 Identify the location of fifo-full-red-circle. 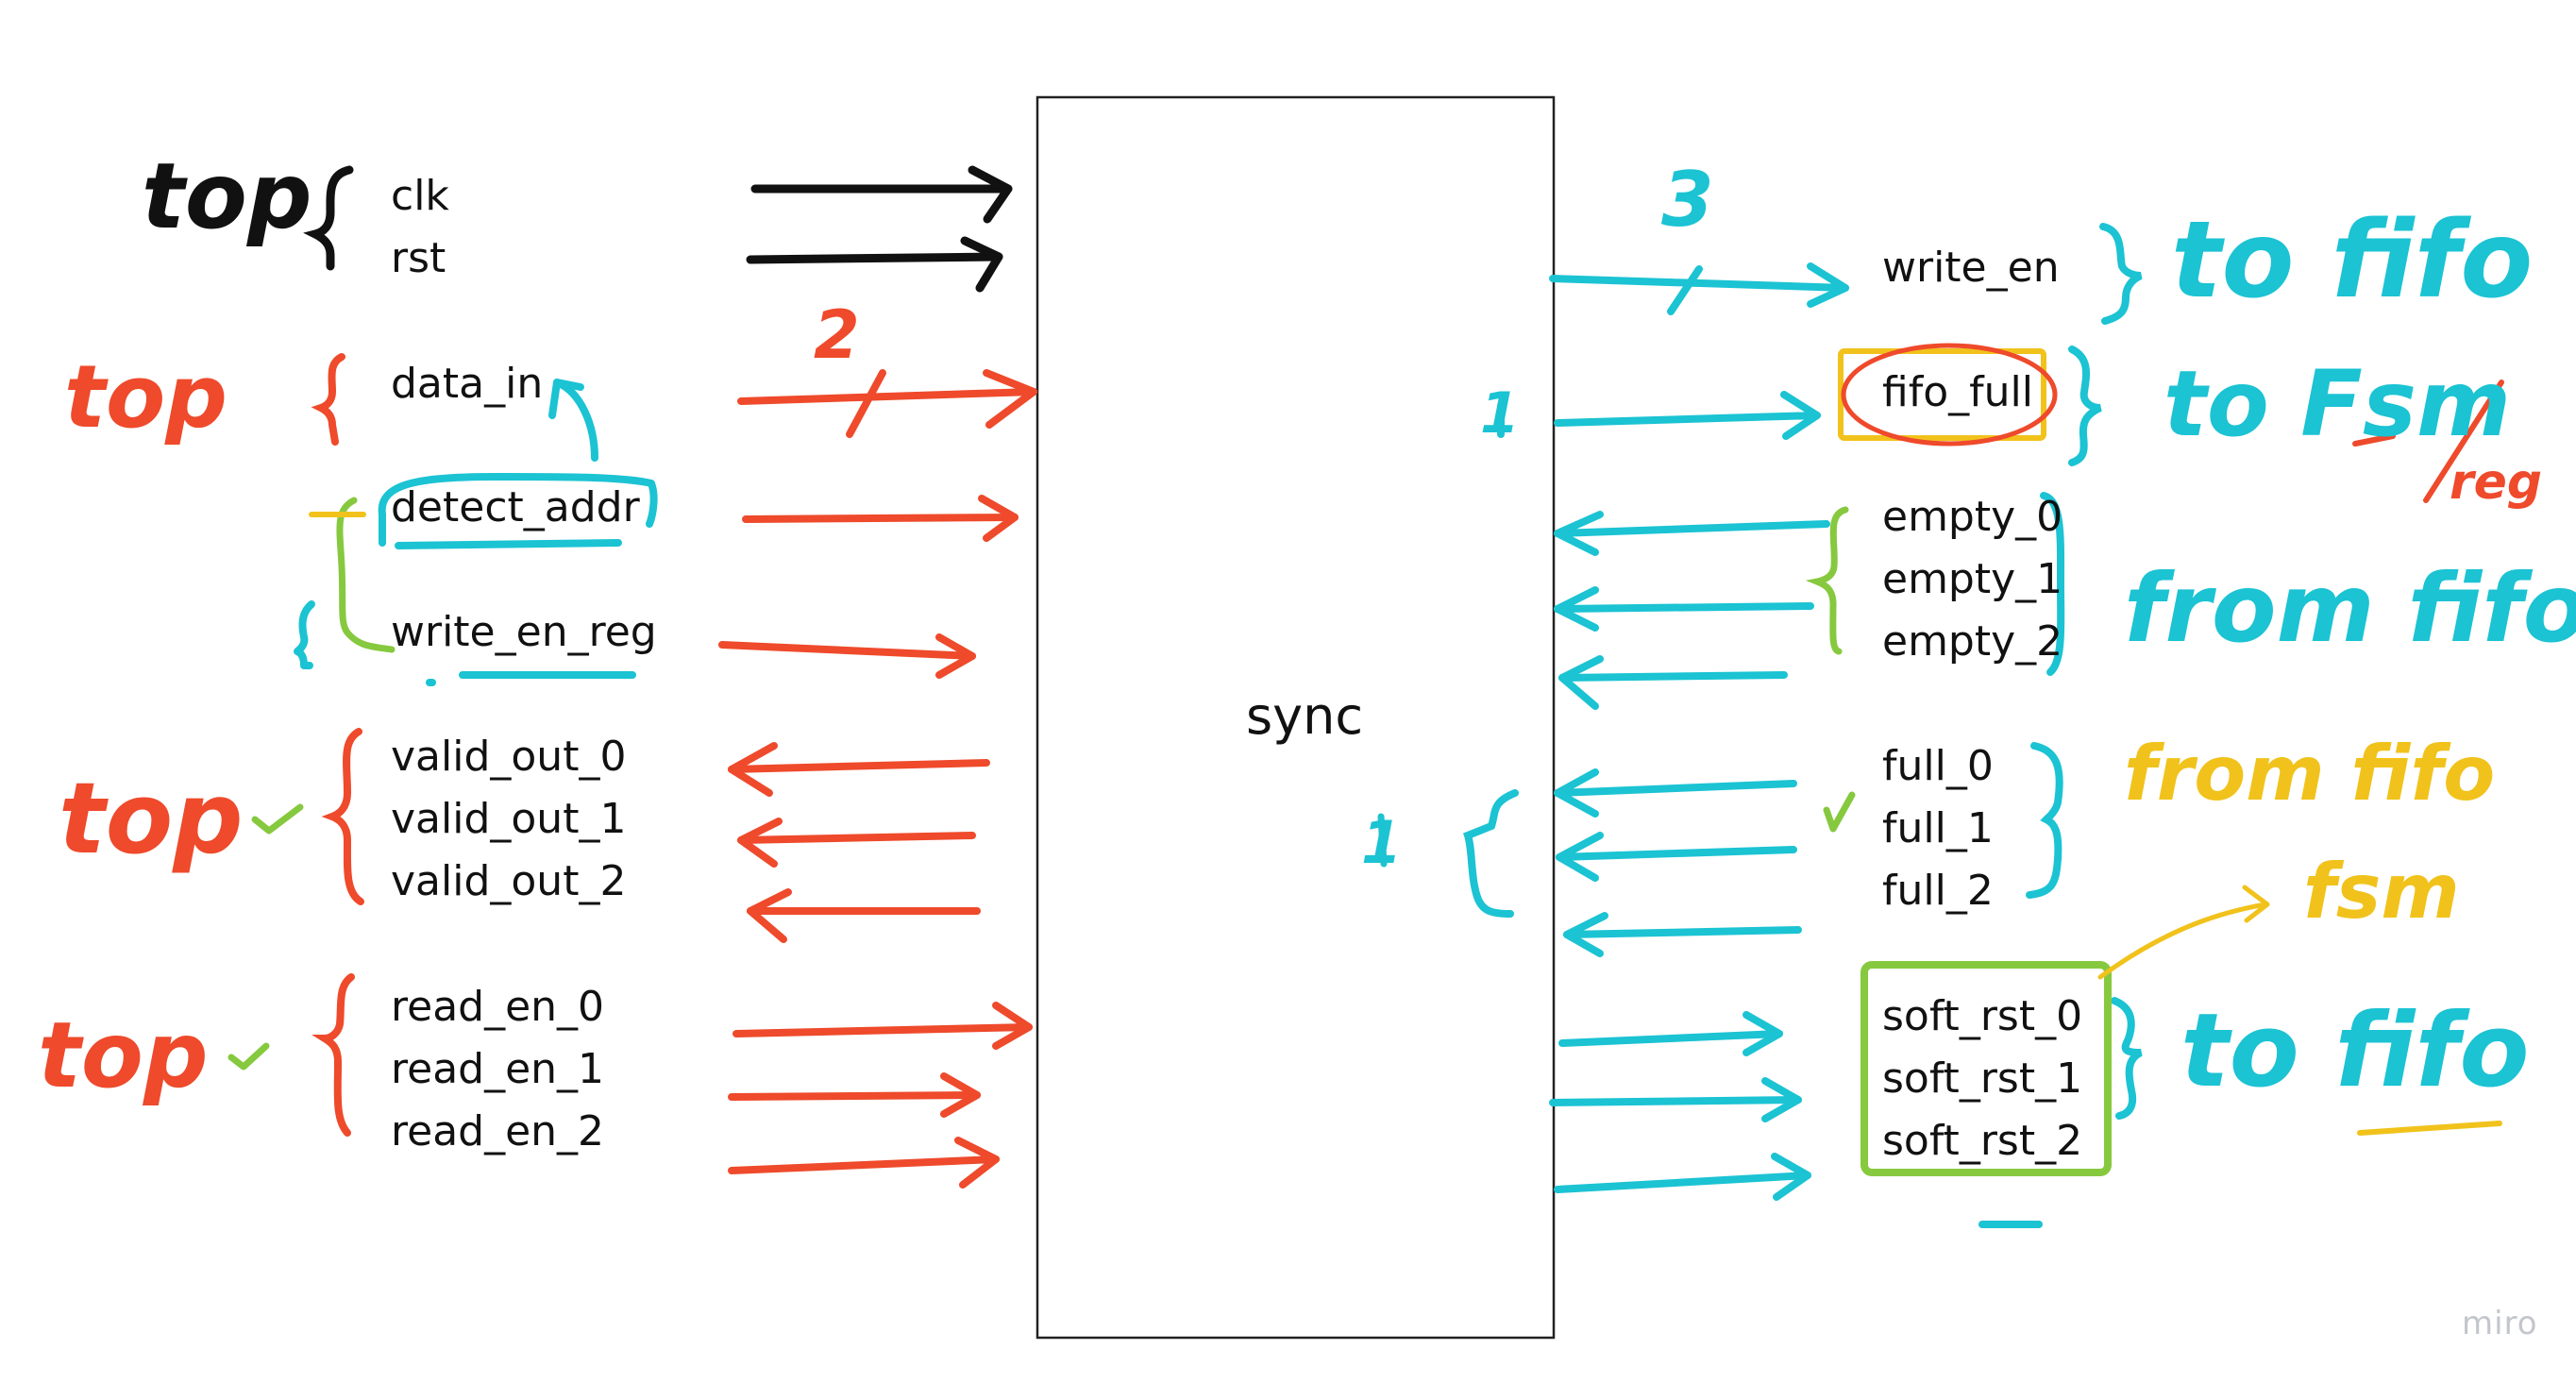
(1949, 395).